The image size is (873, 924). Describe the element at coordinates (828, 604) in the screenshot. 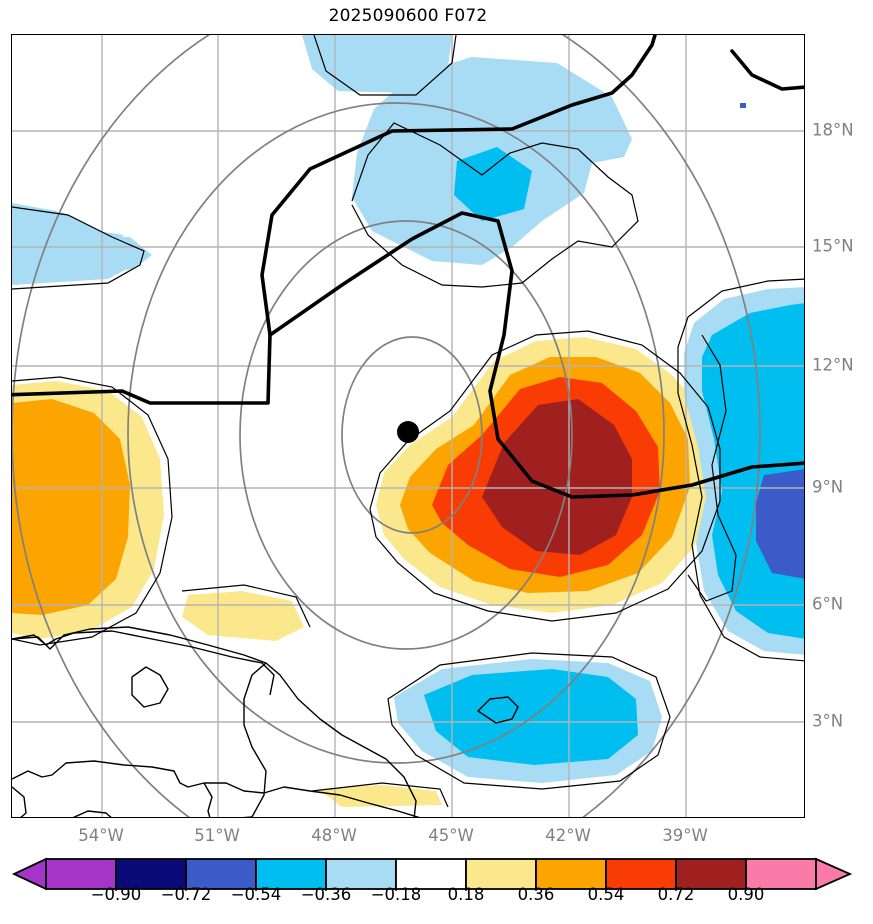

I see `ytick-6n: 6°N` at that location.